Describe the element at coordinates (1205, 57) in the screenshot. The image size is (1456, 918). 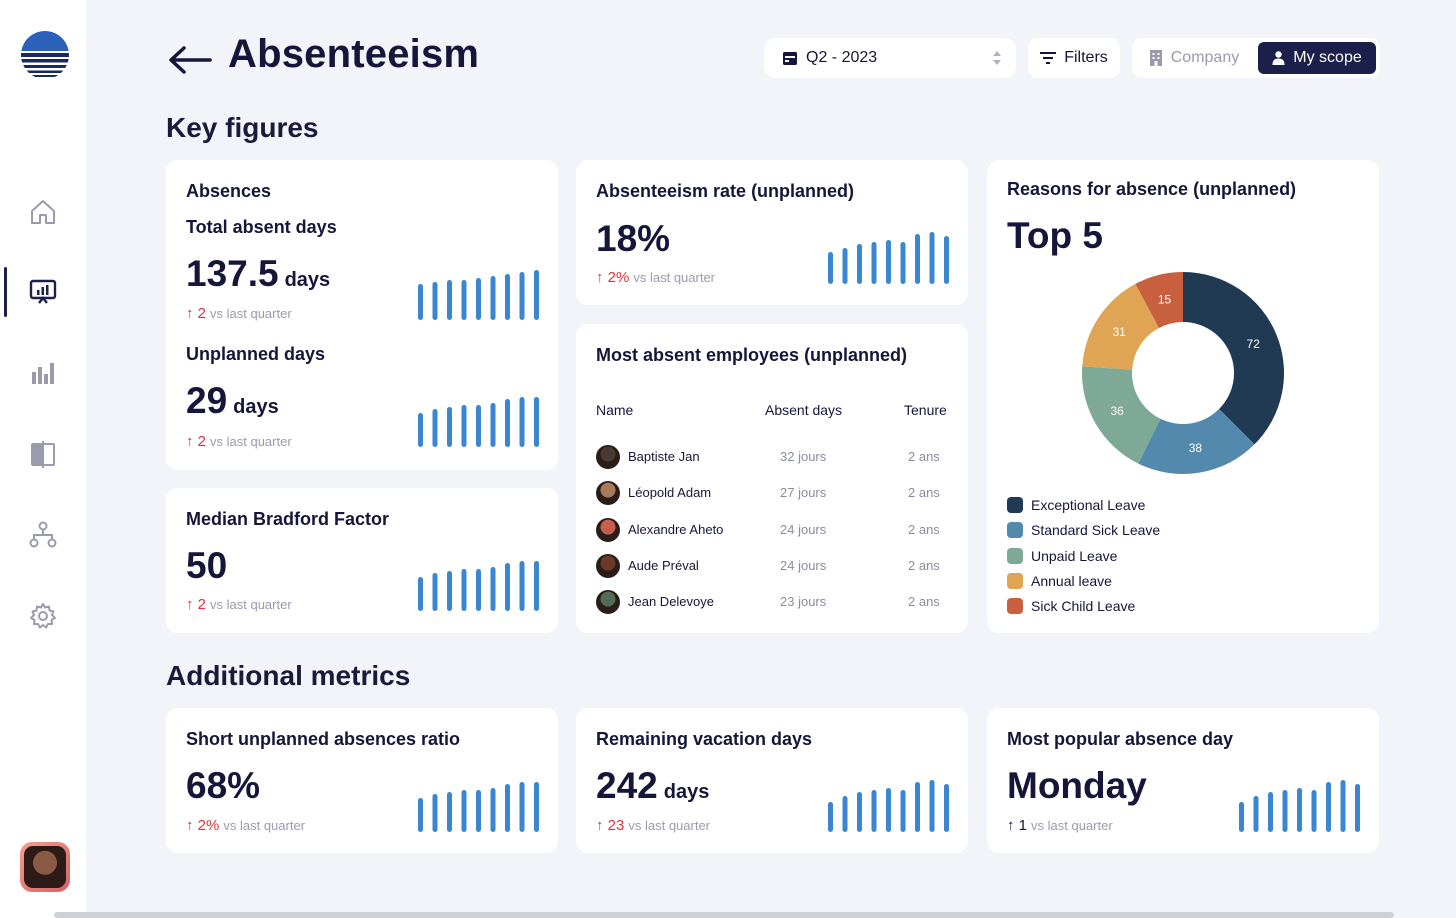
I see `company-label: Company` at that location.